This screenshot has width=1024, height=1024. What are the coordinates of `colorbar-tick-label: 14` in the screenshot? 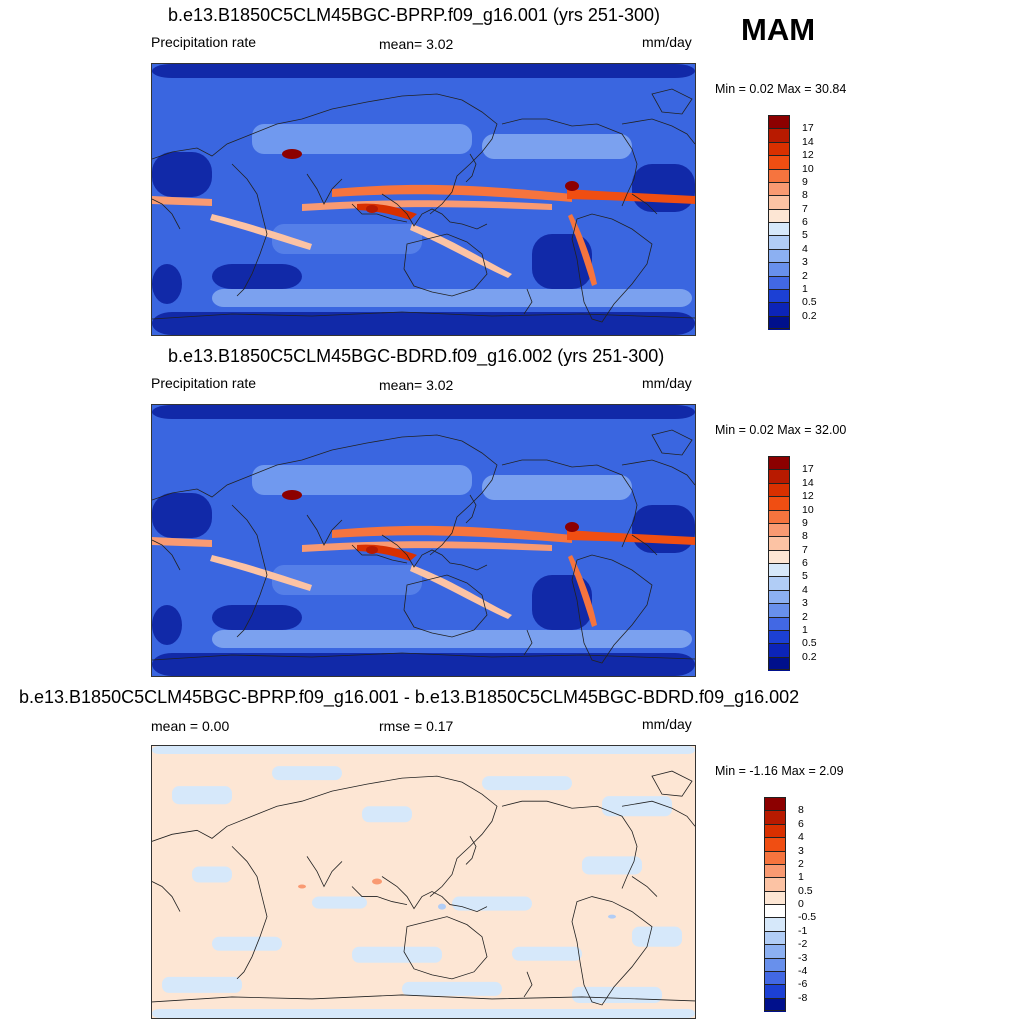 It's located at (808, 482).